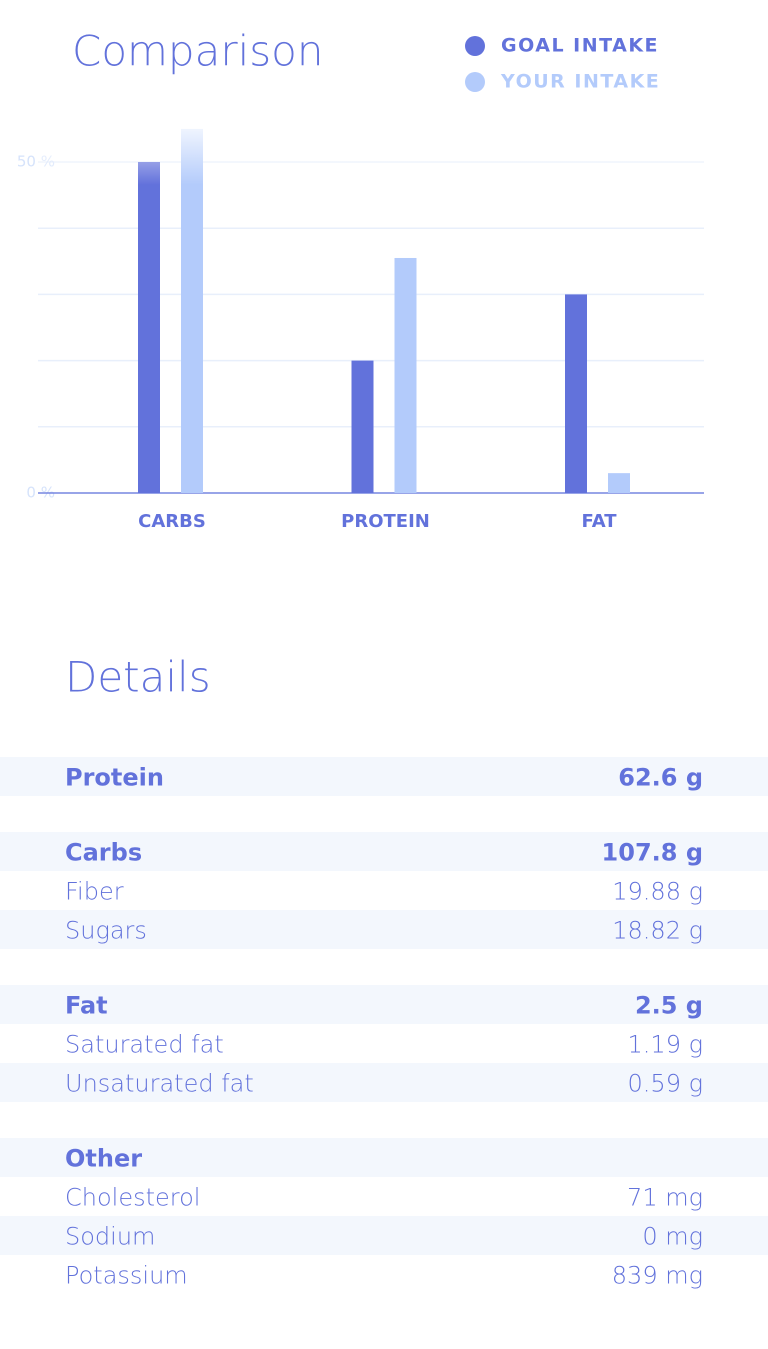  Describe the element at coordinates (159, 1084) in the screenshot. I see `row-label: Unsaturated fat` at that location.